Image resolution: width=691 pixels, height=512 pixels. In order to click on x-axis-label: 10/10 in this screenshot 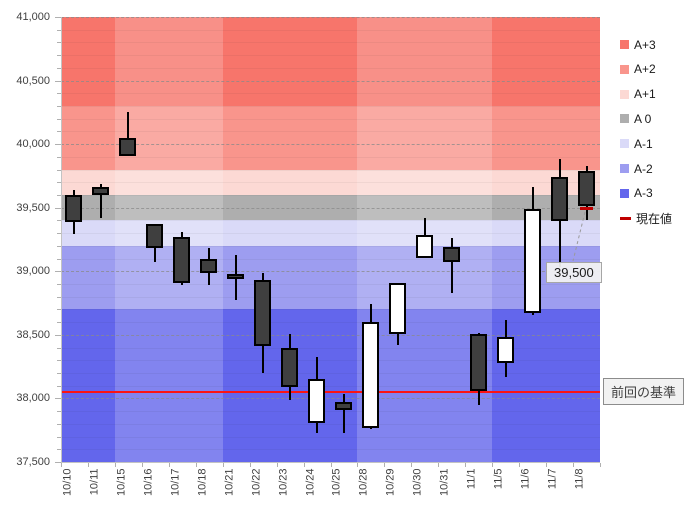, I will do `click(67, 482)`.